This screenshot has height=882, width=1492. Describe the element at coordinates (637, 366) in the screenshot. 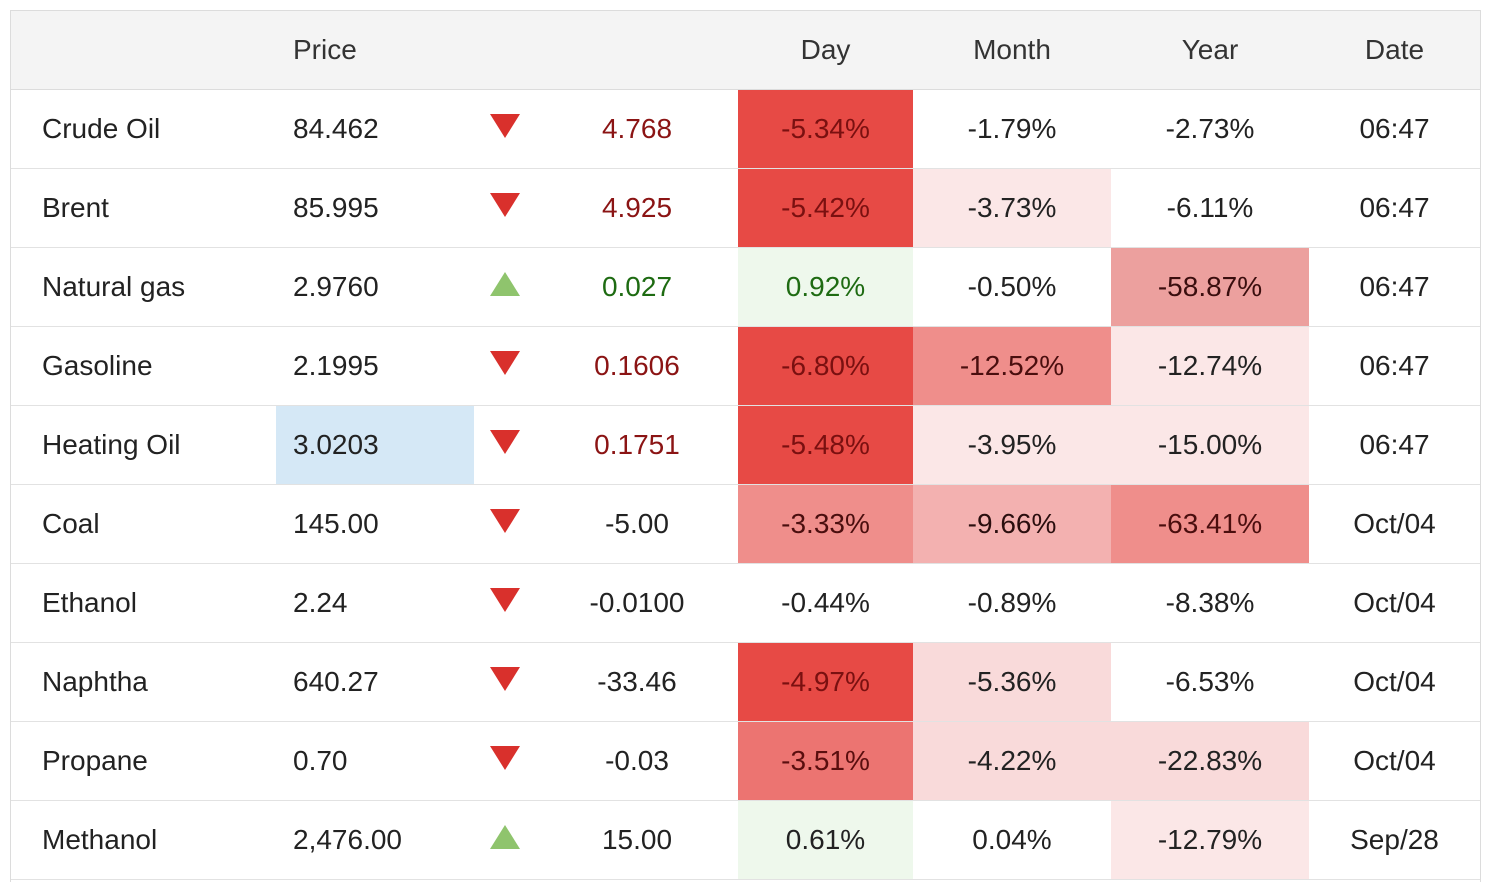

I see `change-cell: 0.1606` at that location.